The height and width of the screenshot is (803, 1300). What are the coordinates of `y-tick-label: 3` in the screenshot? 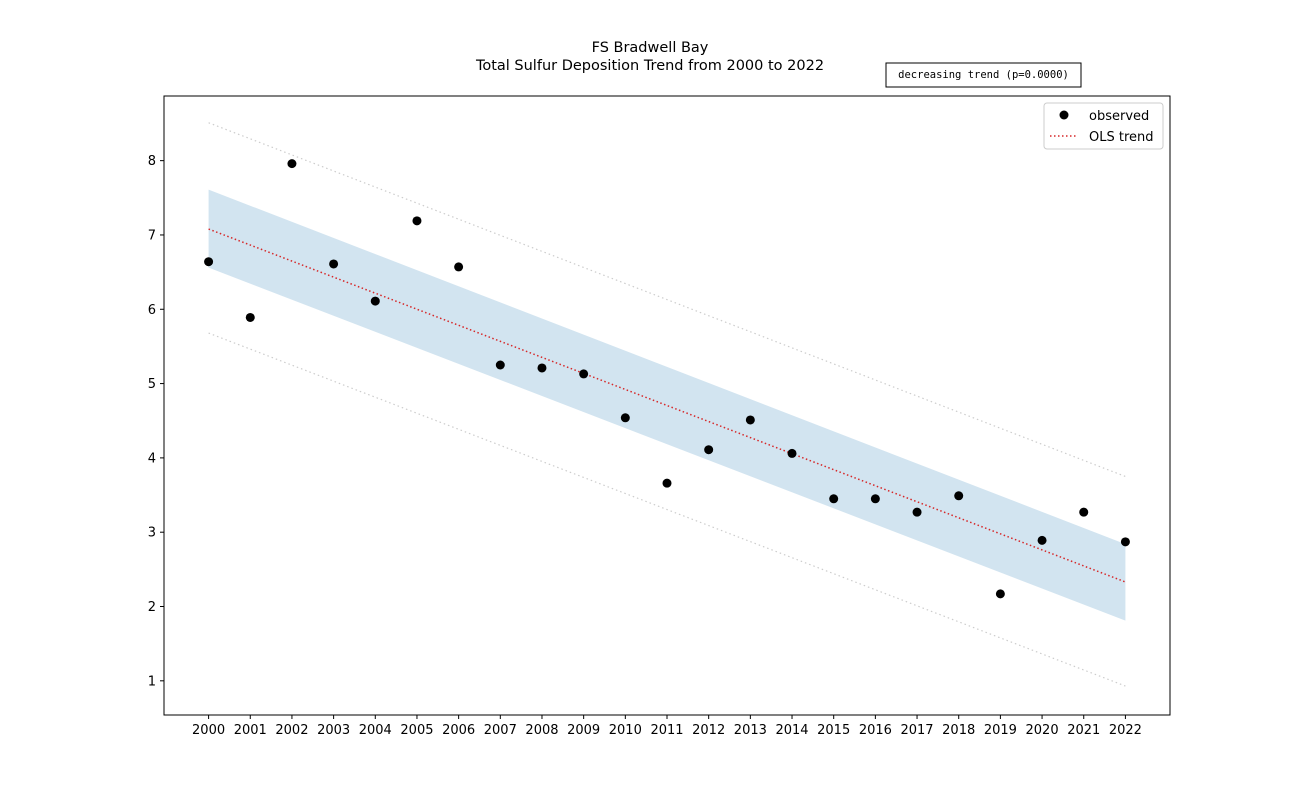 It's located at (152, 533).